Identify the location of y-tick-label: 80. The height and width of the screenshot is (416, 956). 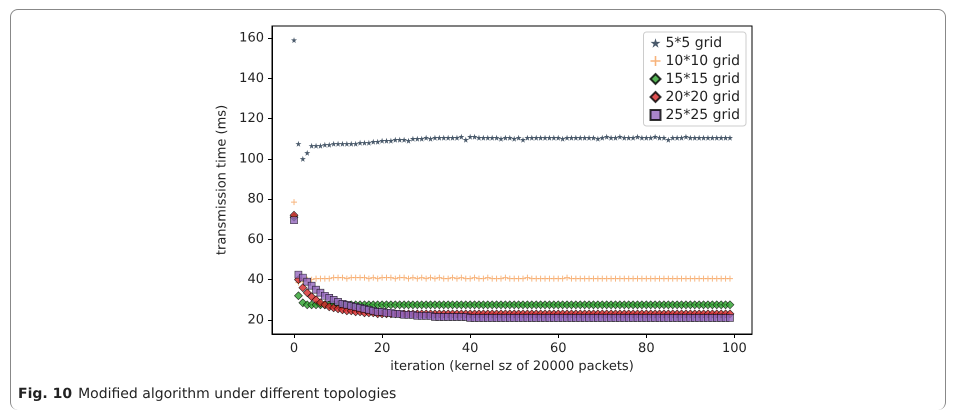
(255, 199).